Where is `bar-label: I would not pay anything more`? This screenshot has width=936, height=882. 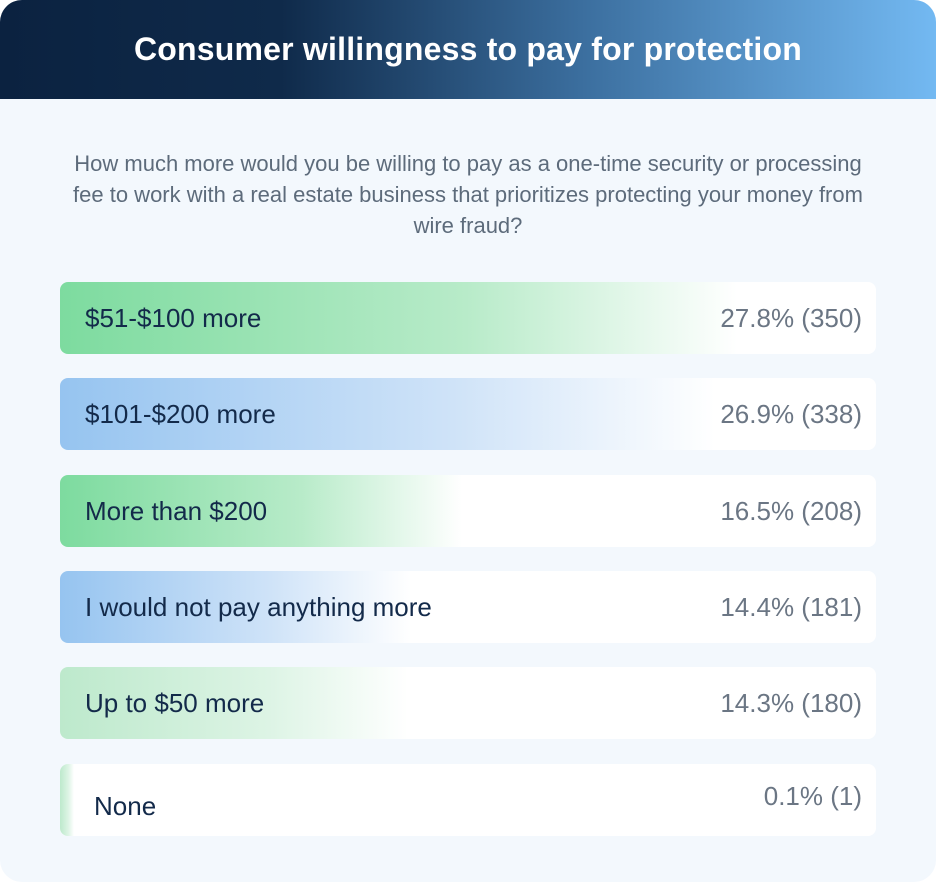
bar-label: I would not pay anything more is located at coordinates (258, 606).